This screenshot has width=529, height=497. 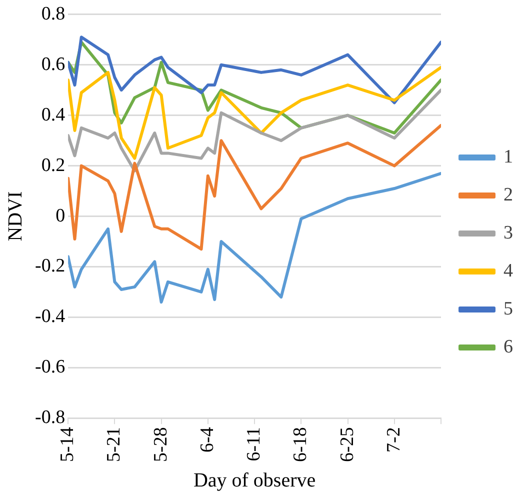 I want to click on x-axis-title: Day of observe, so click(x=254, y=480).